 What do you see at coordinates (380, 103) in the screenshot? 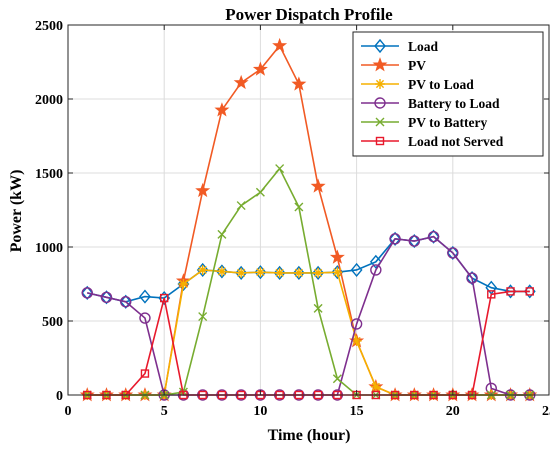
I see `legend-marker-battery-to-load` at bounding box center [380, 103].